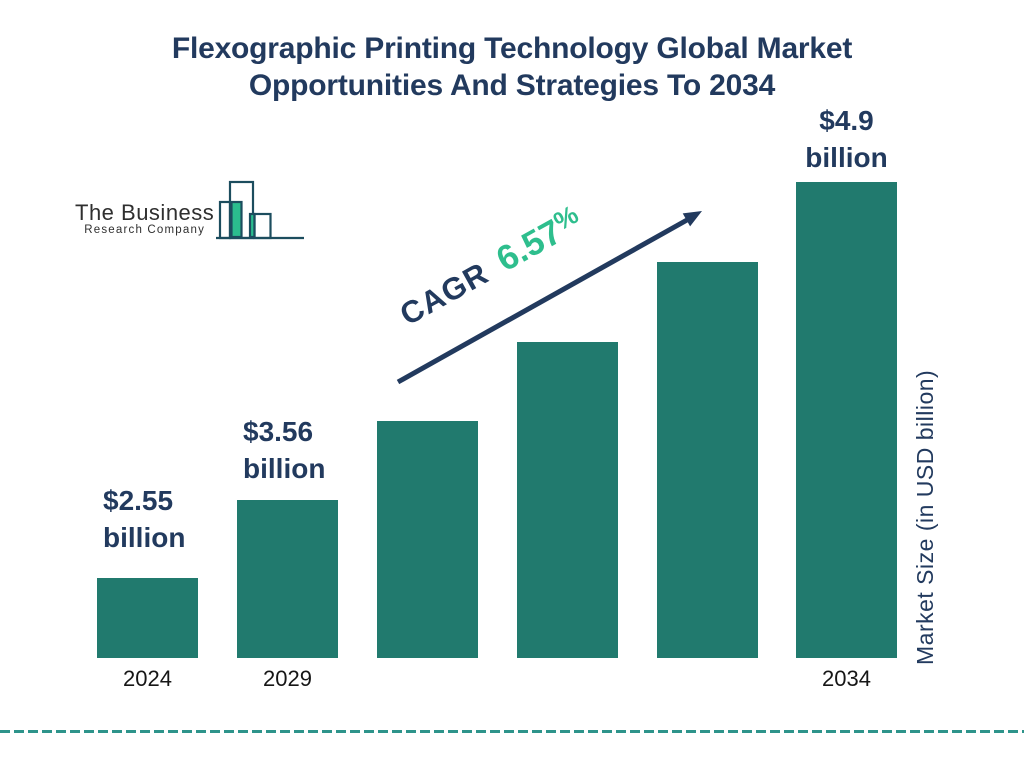  Describe the element at coordinates (846, 678) in the screenshot. I see `x-axis-tick-2034: 2034` at that location.